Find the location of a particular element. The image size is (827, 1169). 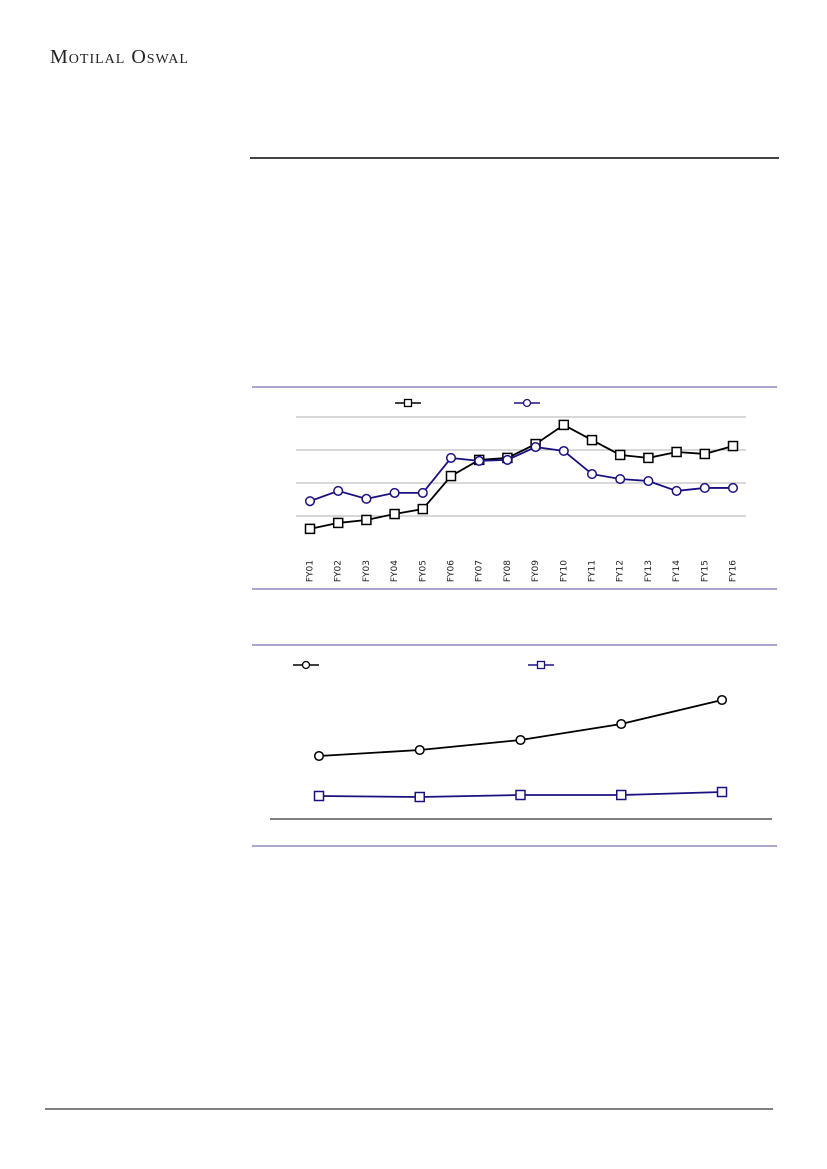

x-tick-label: FY10 is located at coordinates (564, 571).